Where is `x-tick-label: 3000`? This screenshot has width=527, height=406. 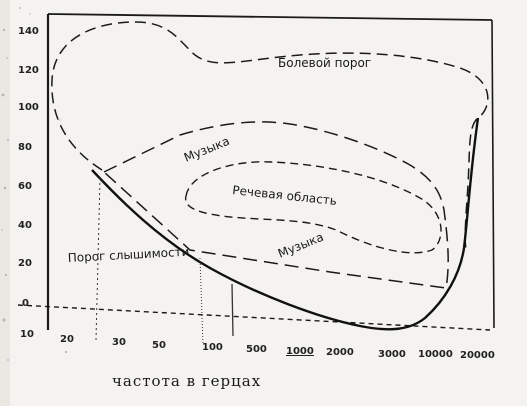
x-tick-label: 3000 is located at coordinates (392, 354).